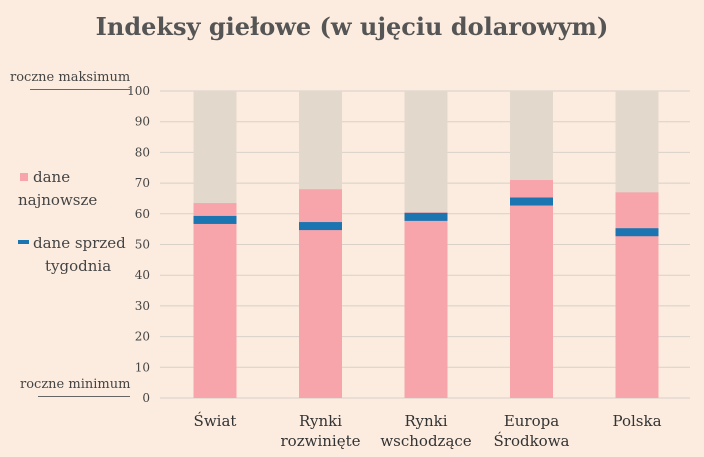 This screenshot has height=457, width=704. Describe the element at coordinates (58, 200) in the screenshot. I see `legend-label-latest-2: najnowsze` at that location.